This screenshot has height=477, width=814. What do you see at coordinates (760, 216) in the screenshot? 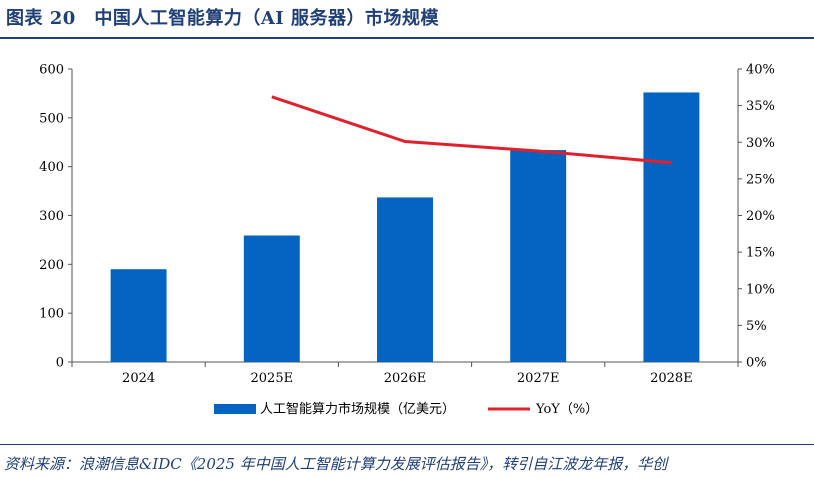
I see `right-tick-label: 20%` at bounding box center [760, 216].